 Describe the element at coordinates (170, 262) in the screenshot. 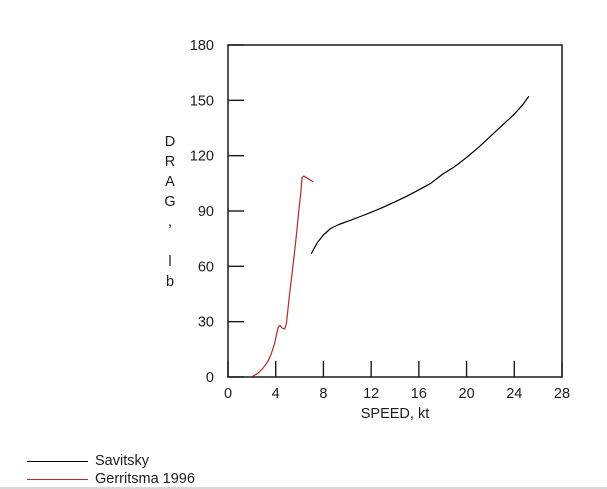

I see `y-axis-label-char: l` at that location.